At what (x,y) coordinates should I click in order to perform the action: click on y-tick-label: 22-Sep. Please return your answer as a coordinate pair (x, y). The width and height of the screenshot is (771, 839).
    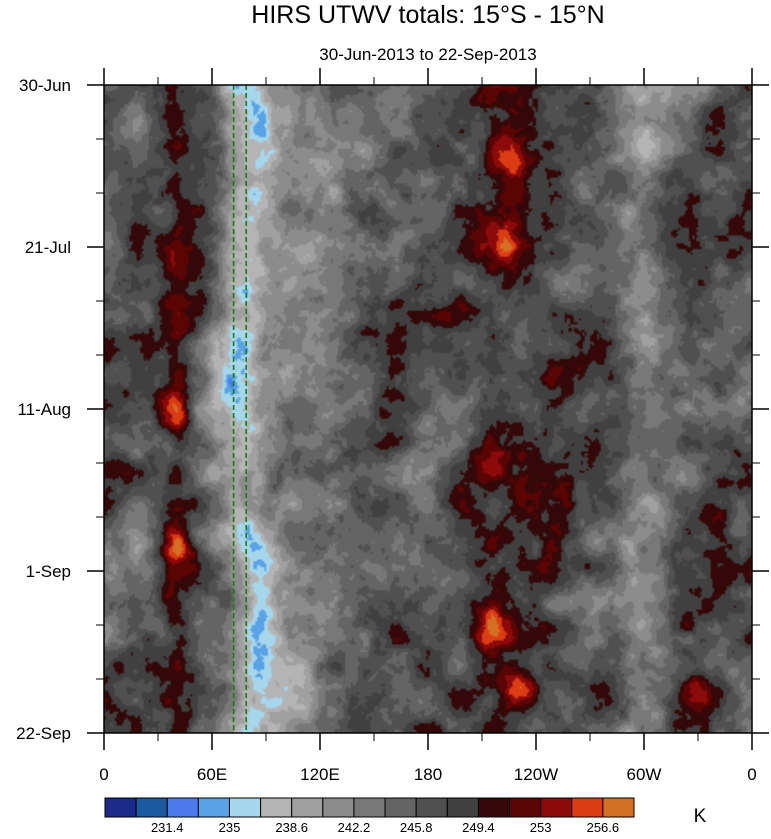
    Looking at the image, I should click on (43, 733).